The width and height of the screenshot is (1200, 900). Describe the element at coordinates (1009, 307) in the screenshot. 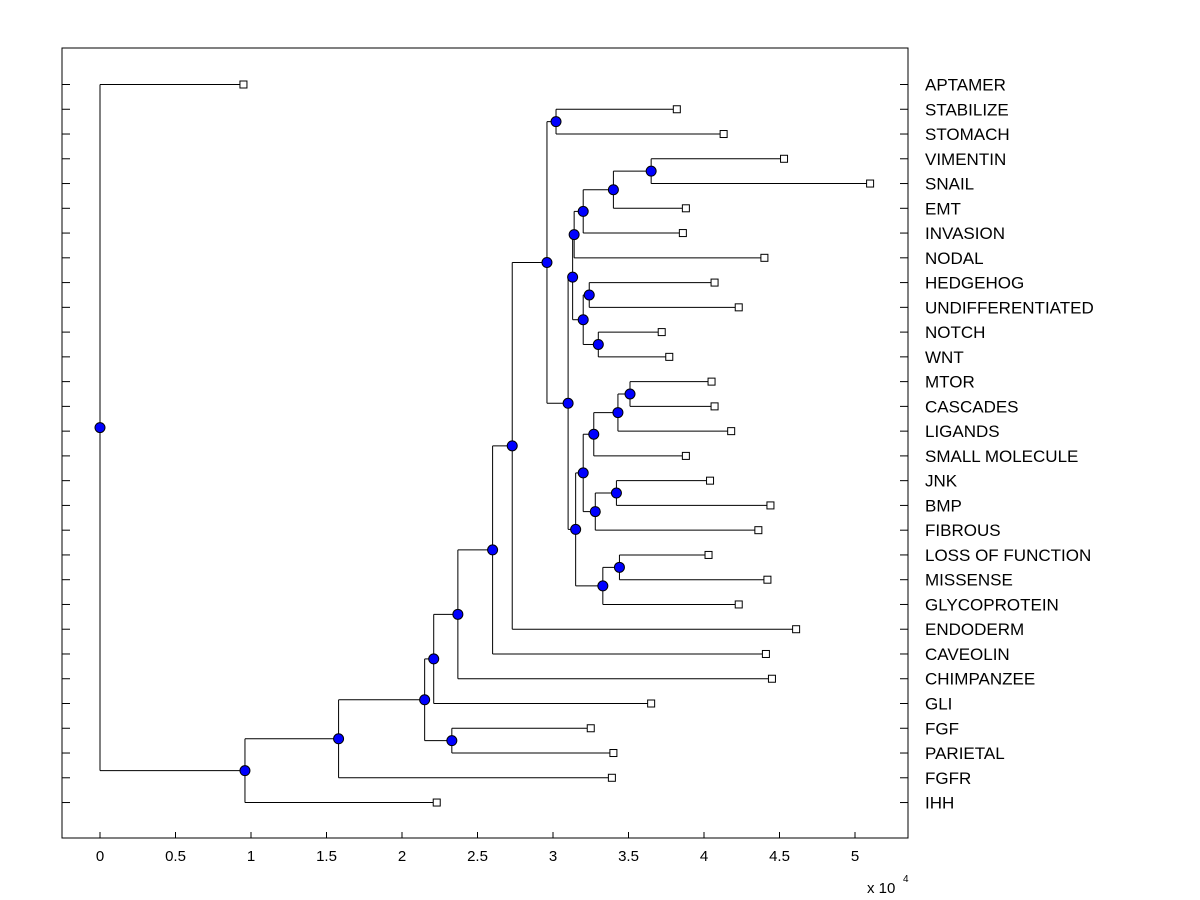

I see `leaf-label: UNDIFFERENTIATED` at that location.